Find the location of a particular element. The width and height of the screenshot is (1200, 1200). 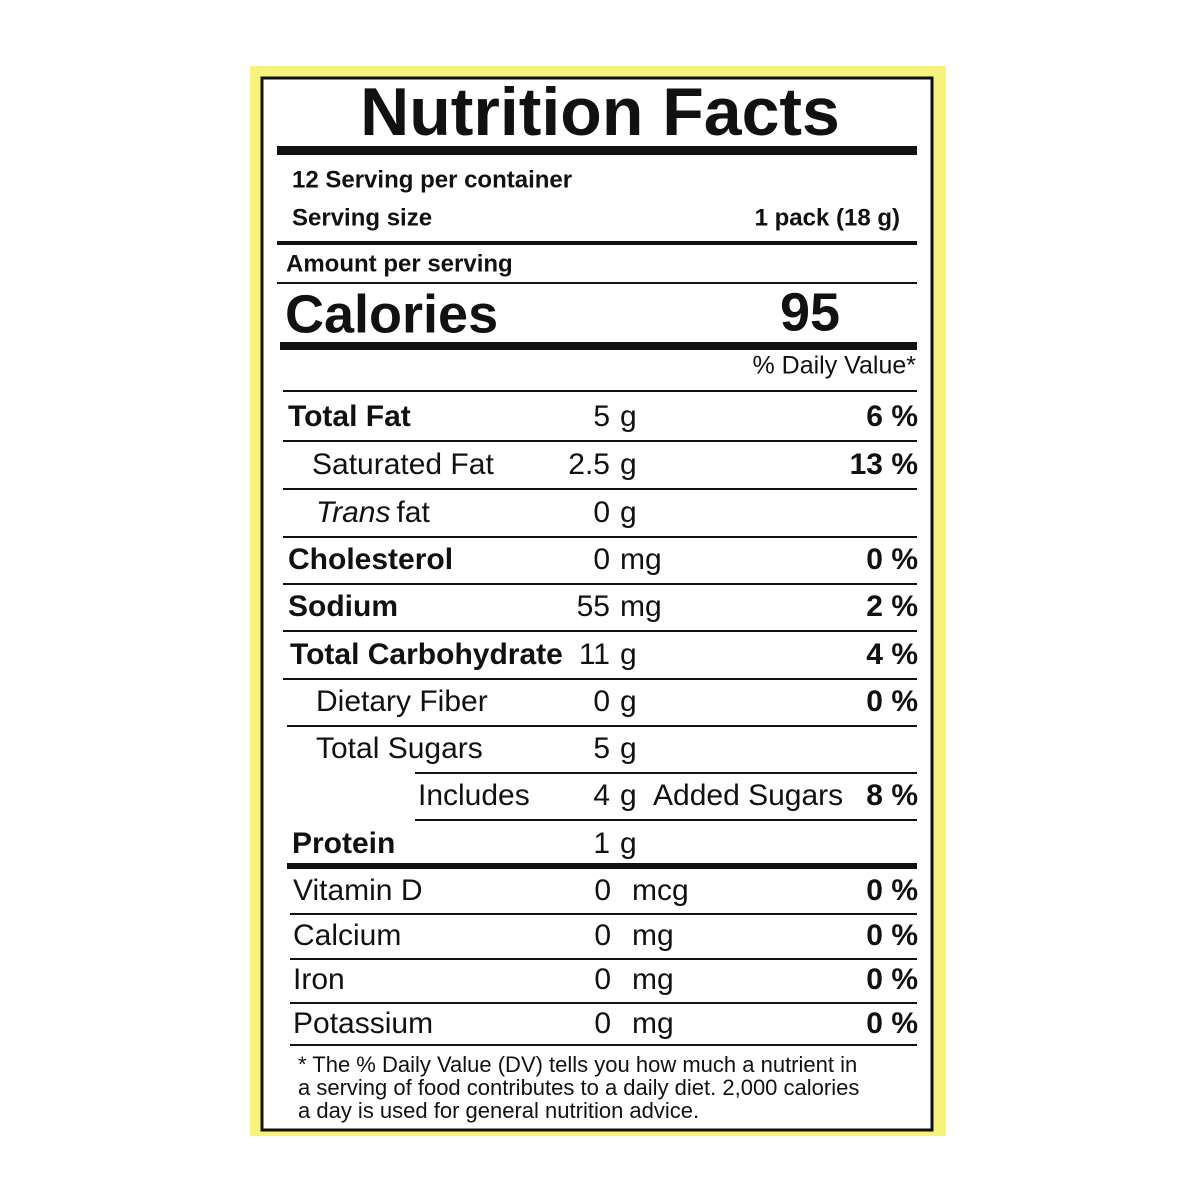

daily-value: 6 % is located at coordinates (892, 416).